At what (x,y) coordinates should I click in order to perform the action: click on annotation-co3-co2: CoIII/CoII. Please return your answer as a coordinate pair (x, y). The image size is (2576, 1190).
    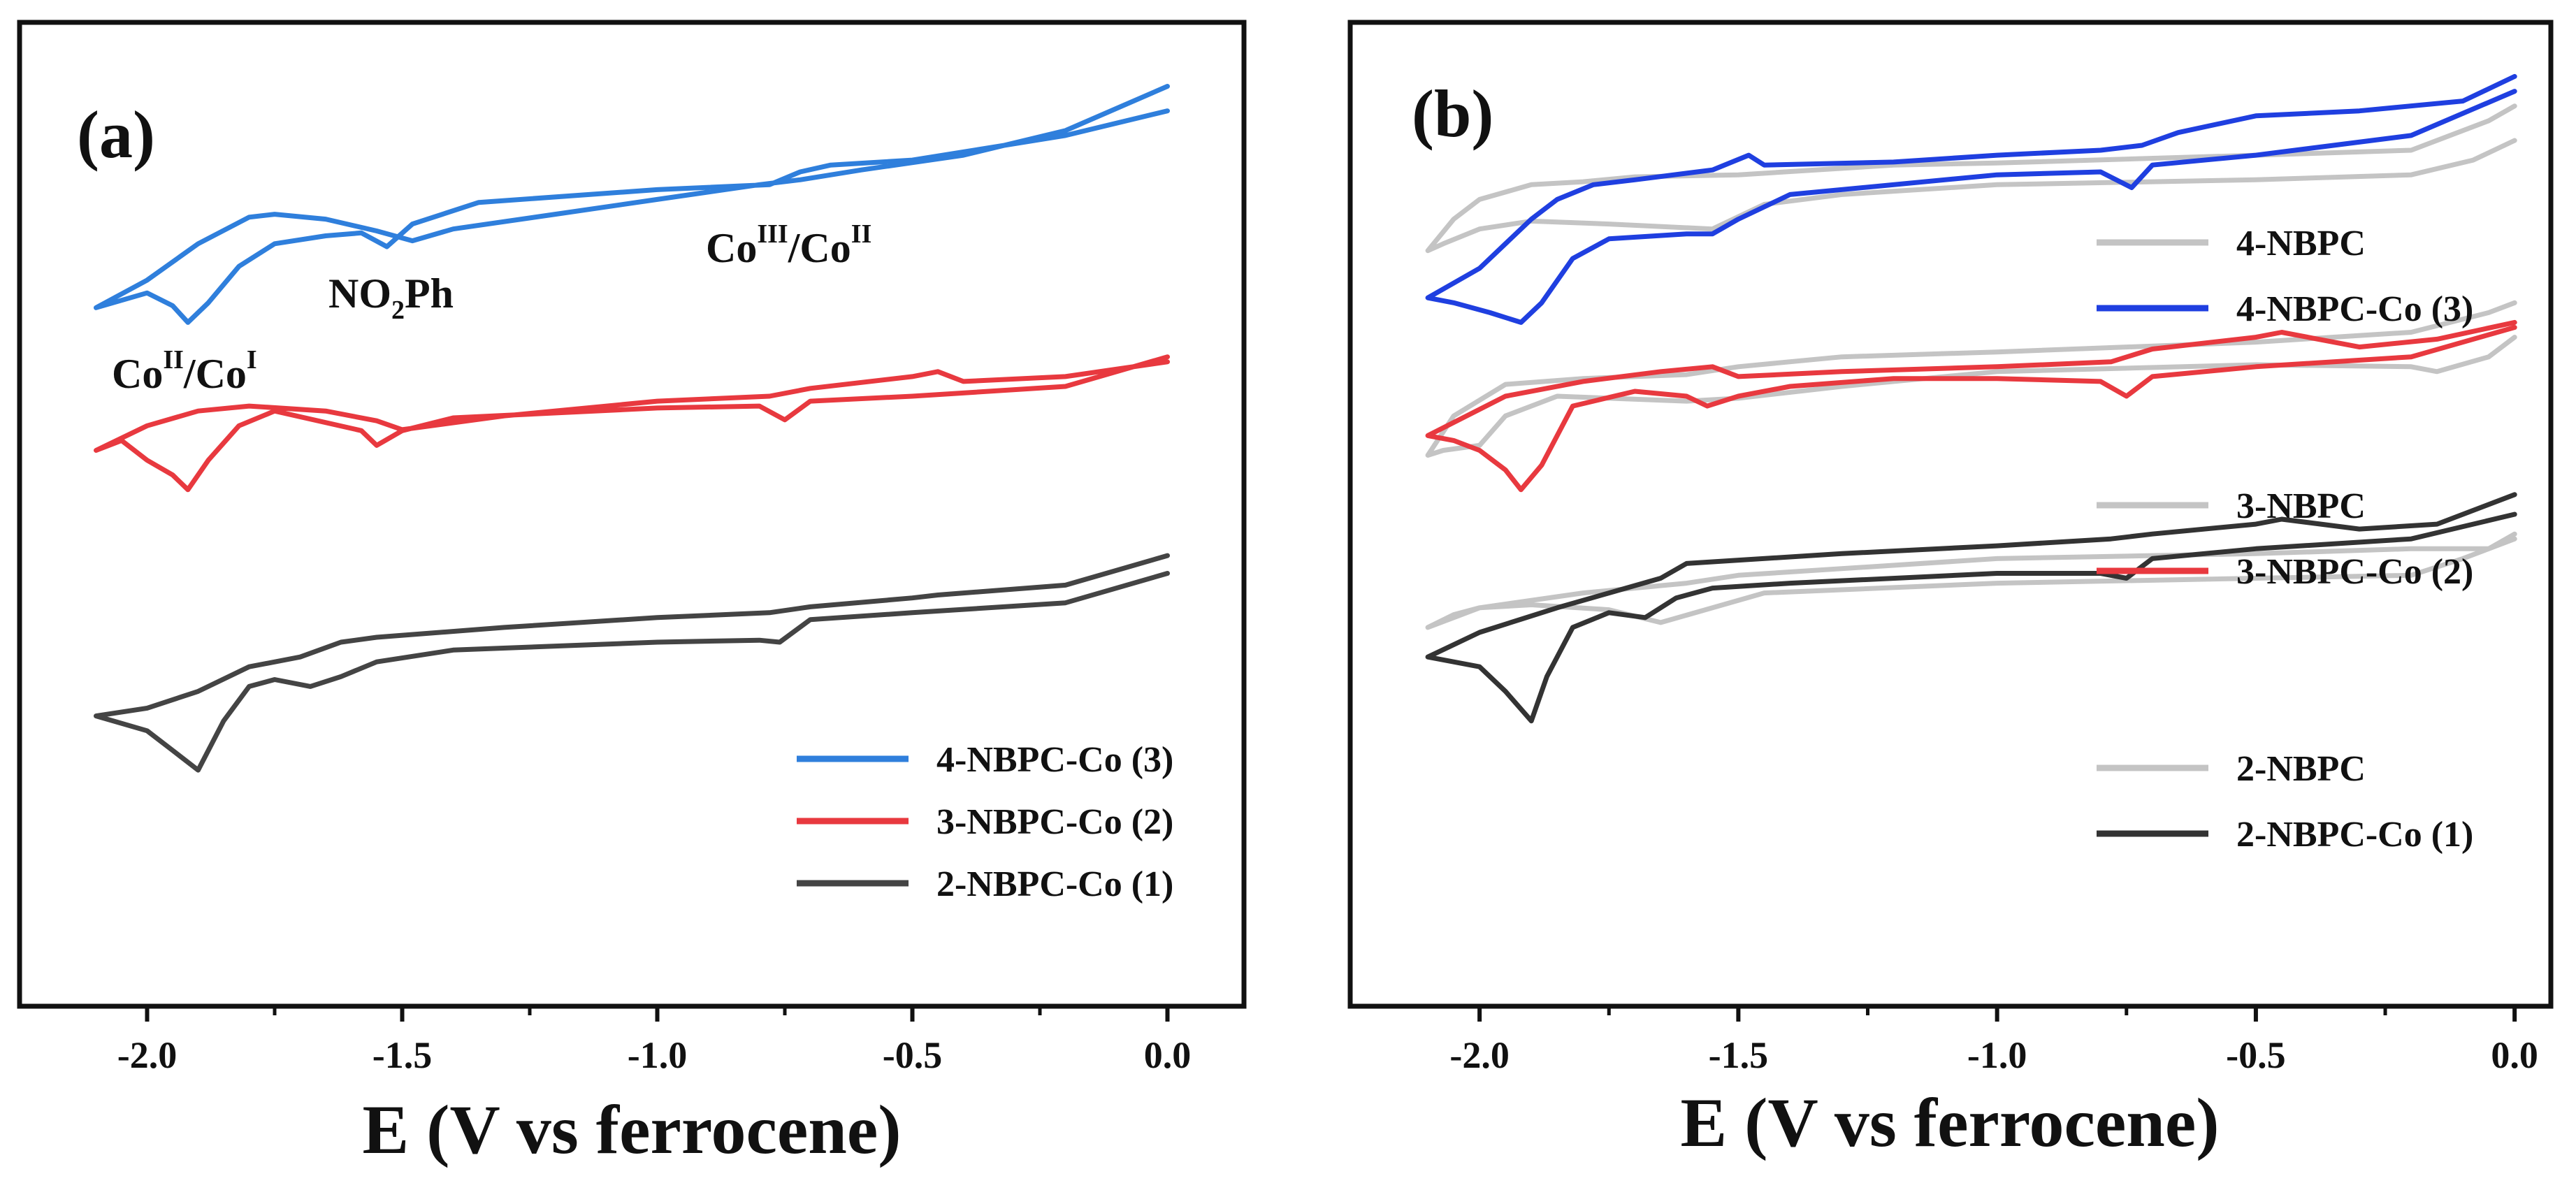
    Looking at the image, I should click on (789, 245).